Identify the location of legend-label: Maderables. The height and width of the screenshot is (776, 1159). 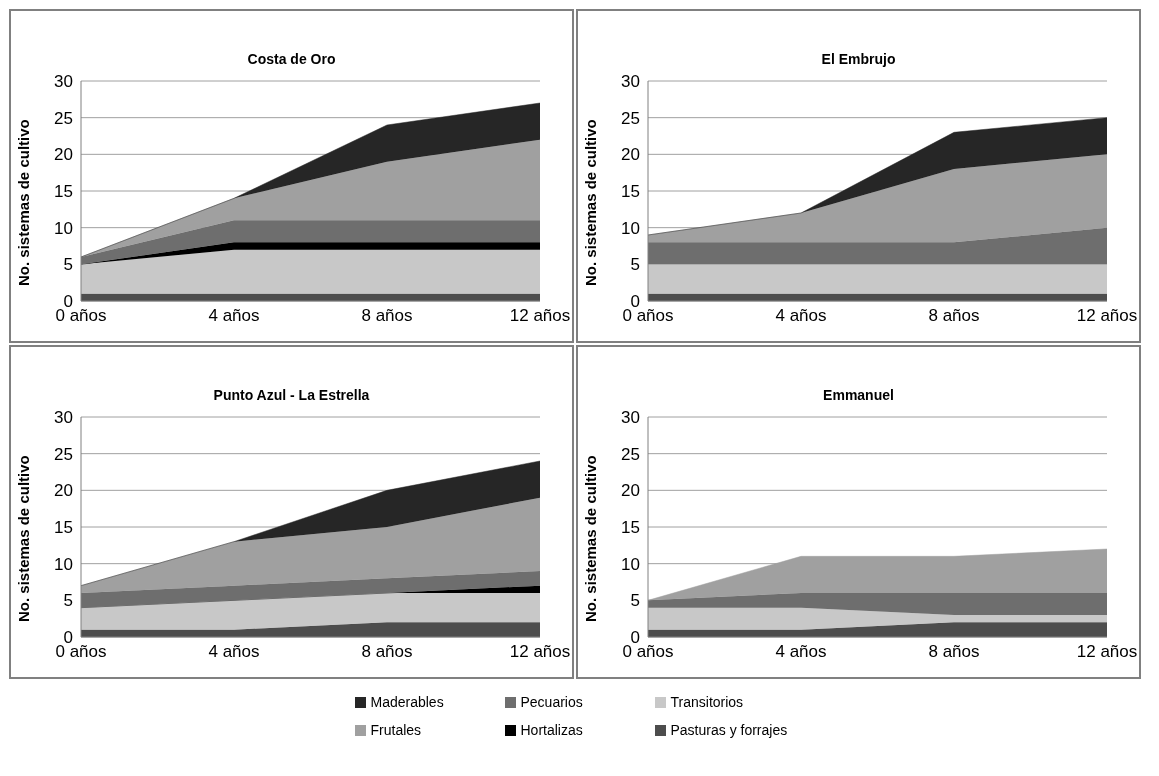
(407, 702).